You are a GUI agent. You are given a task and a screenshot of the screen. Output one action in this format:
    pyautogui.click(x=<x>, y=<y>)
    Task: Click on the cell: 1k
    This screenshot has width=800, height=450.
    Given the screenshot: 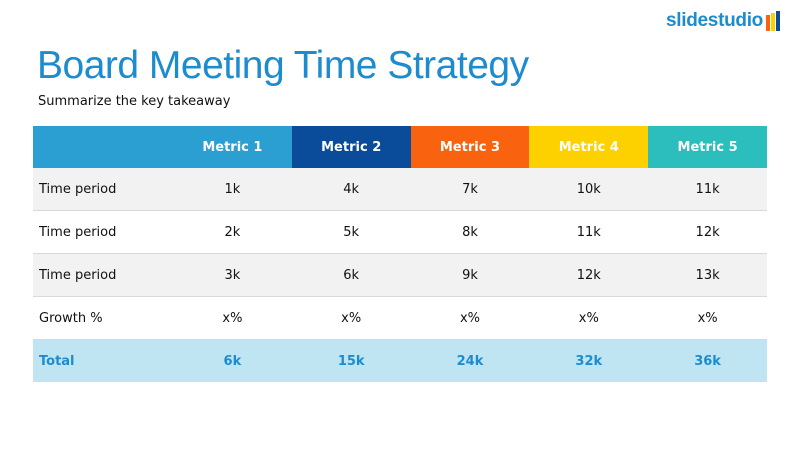 What is the action you would take?
    pyautogui.click(x=232, y=189)
    